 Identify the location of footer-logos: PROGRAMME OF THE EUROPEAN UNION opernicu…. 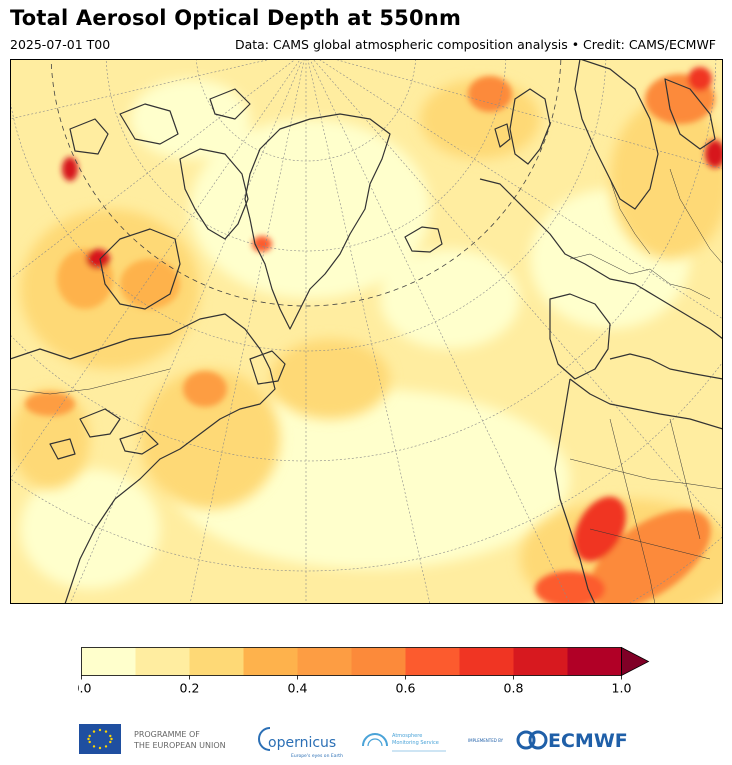
(353, 741).